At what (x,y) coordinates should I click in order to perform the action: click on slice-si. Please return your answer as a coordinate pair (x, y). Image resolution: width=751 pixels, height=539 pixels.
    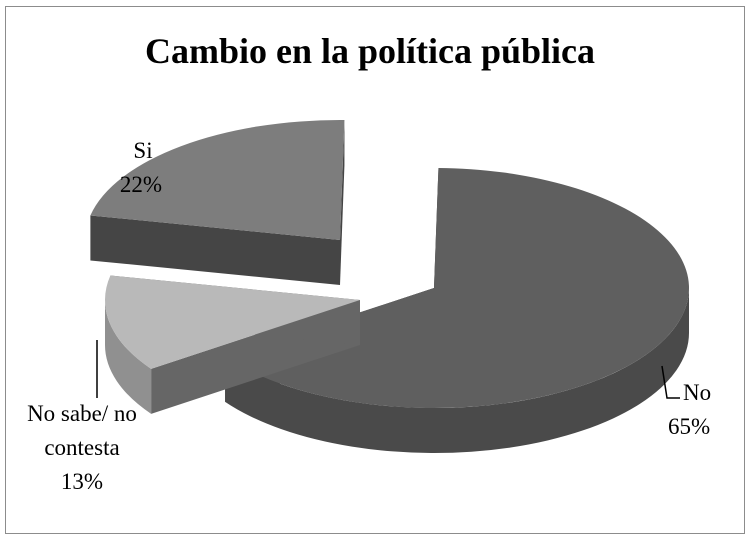
    Looking at the image, I should click on (217, 202).